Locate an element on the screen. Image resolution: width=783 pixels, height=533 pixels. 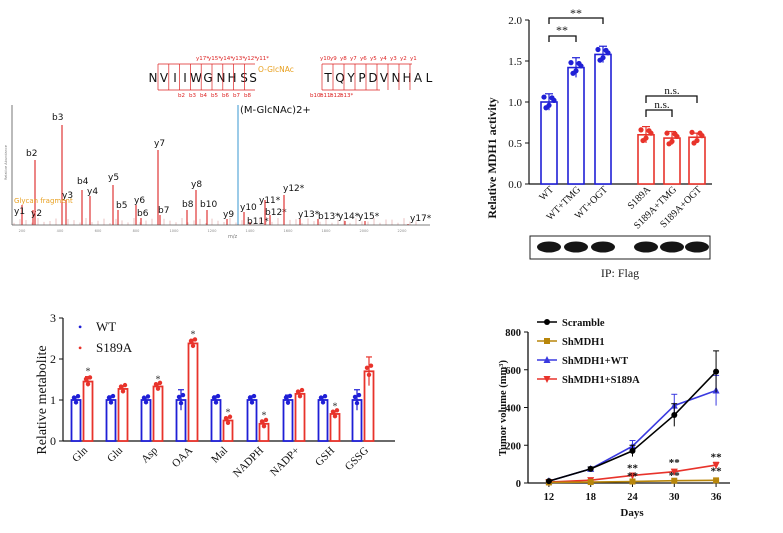
spectrum-y-label: Relative Abundance is located at coordinates (6, 162).